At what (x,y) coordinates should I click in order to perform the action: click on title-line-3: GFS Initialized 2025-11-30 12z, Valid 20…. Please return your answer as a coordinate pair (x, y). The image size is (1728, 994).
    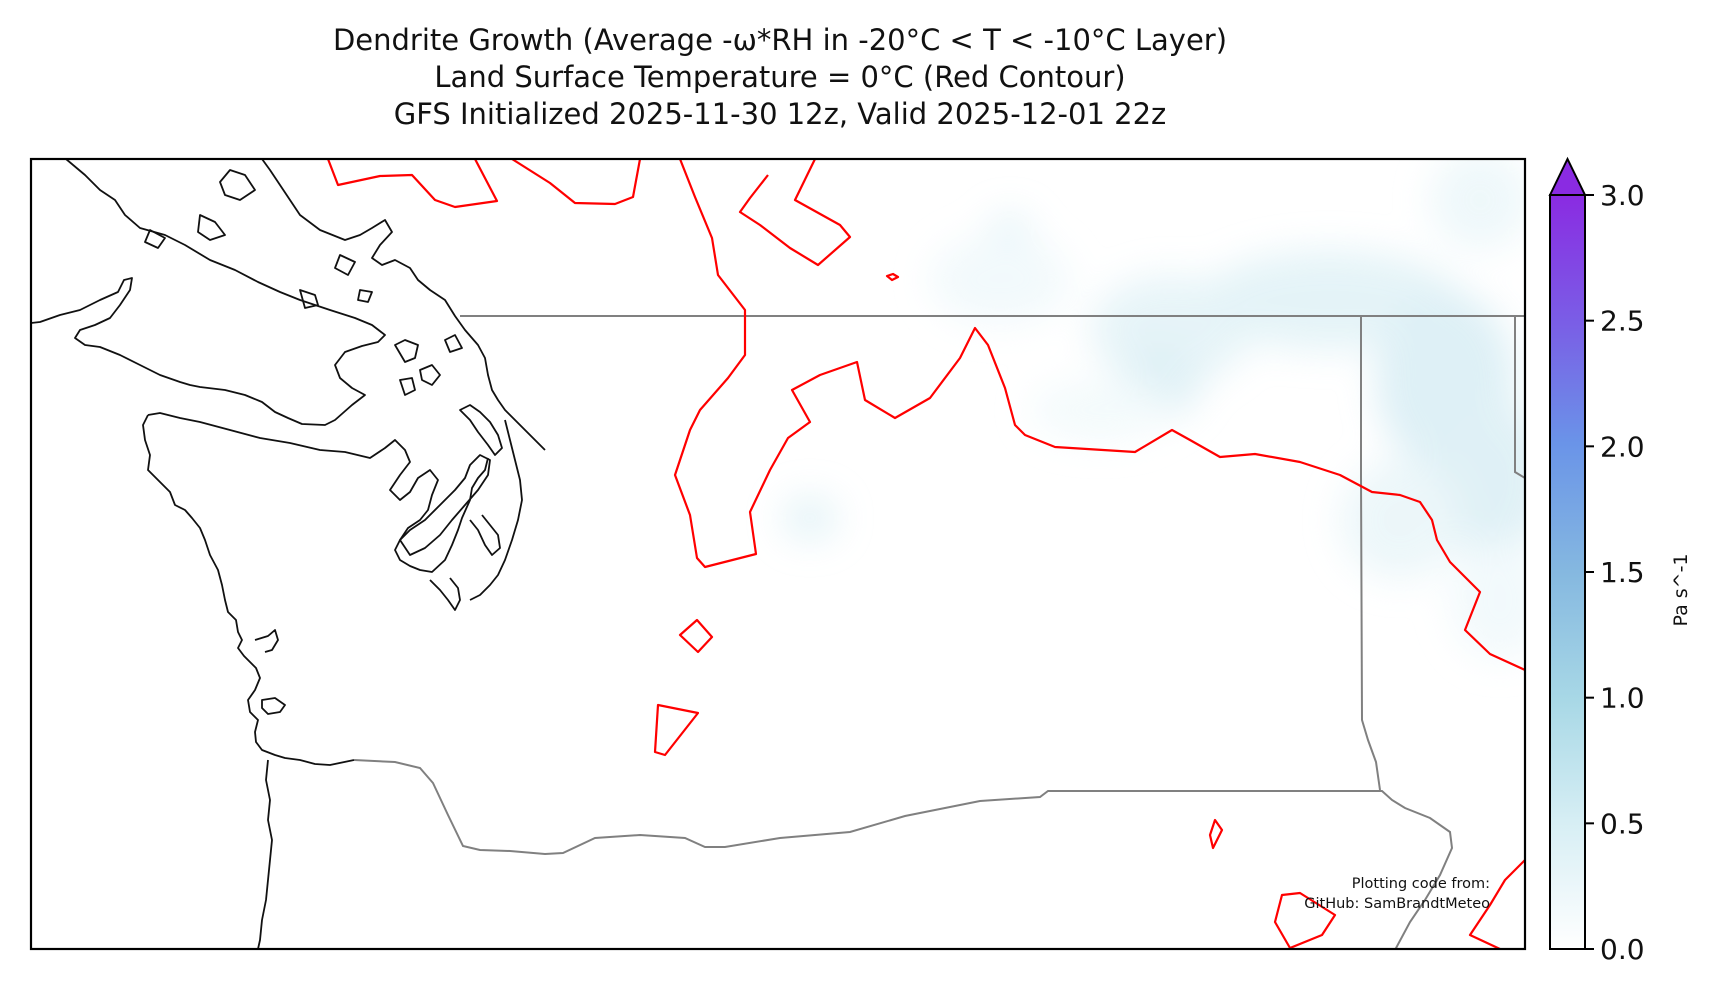
    Looking at the image, I should click on (780, 114).